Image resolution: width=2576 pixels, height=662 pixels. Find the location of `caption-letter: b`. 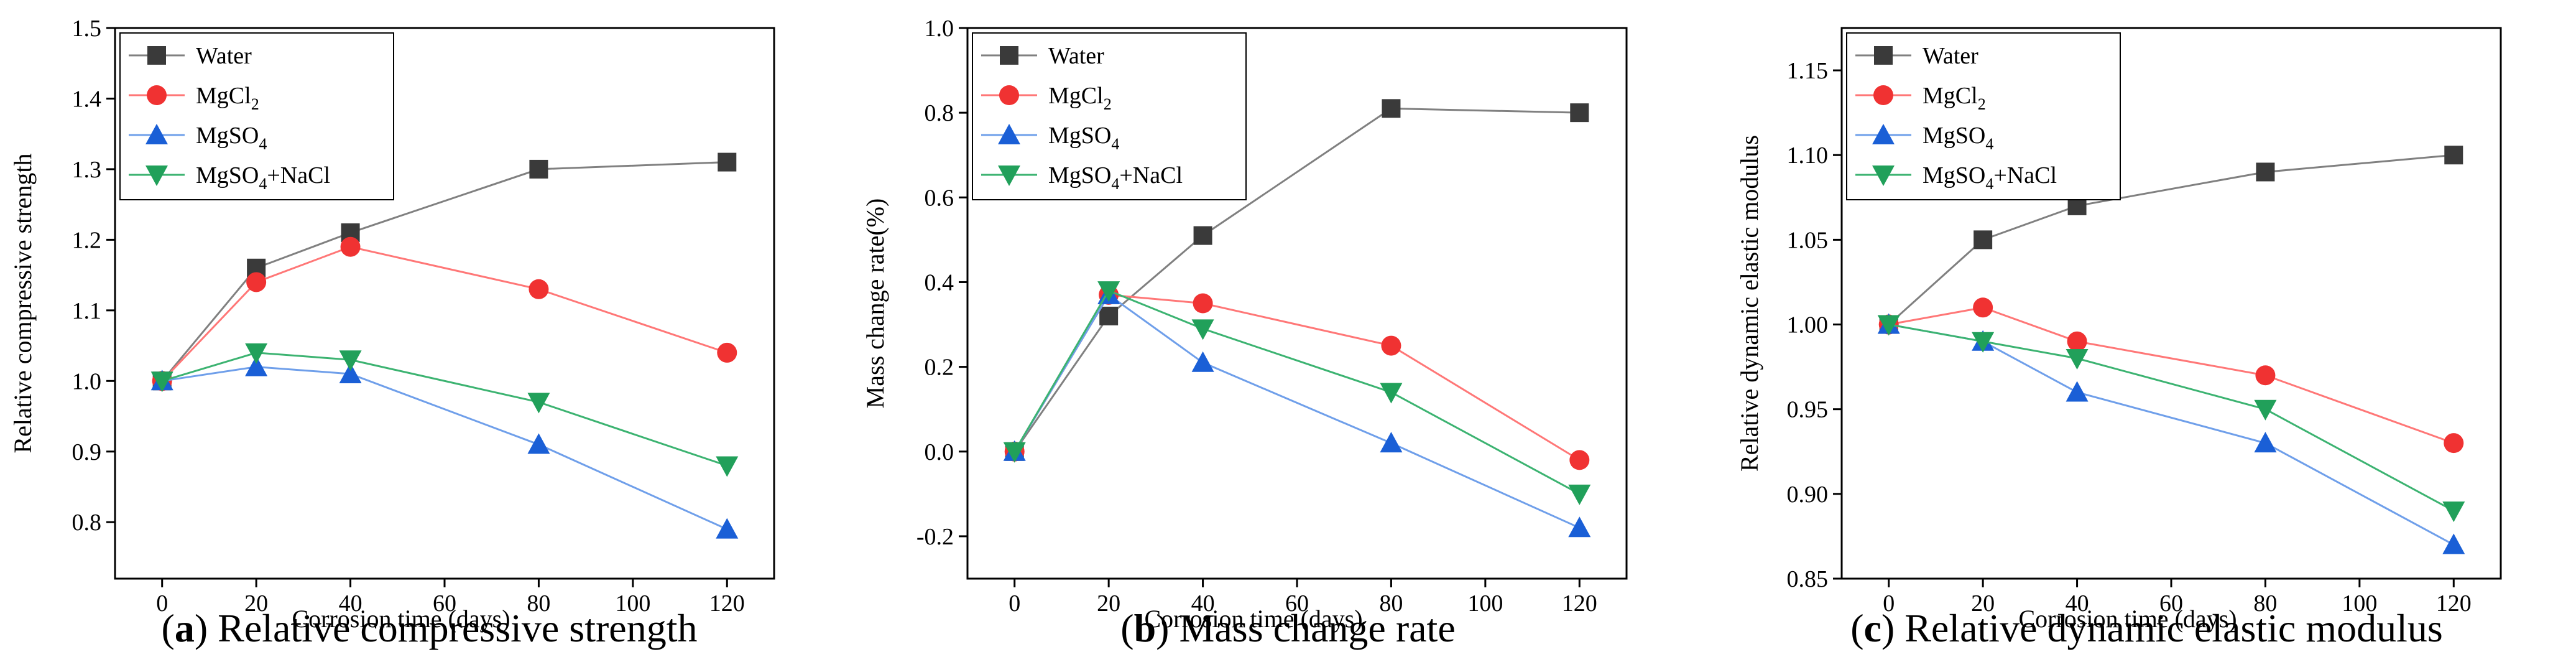

caption-letter: b is located at coordinates (1144, 628).